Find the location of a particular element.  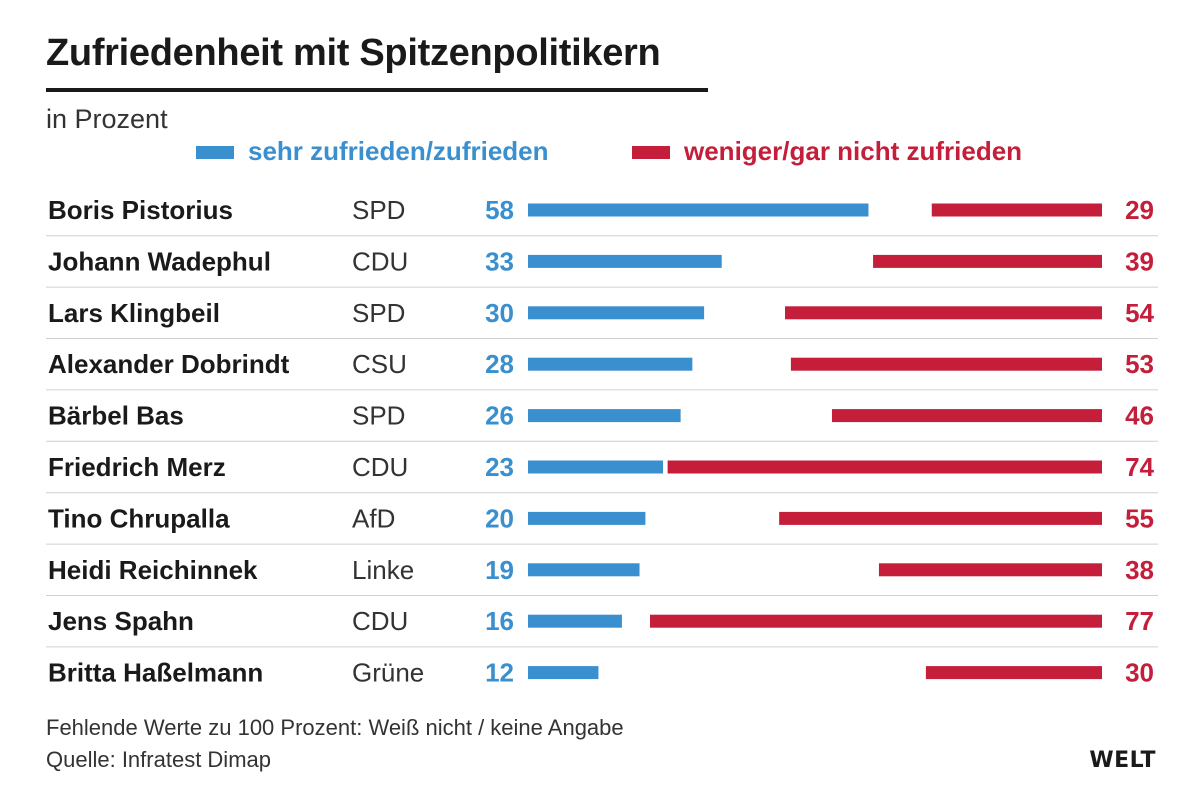

value-label-negative: 46 is located at coordinates (1139, 416).